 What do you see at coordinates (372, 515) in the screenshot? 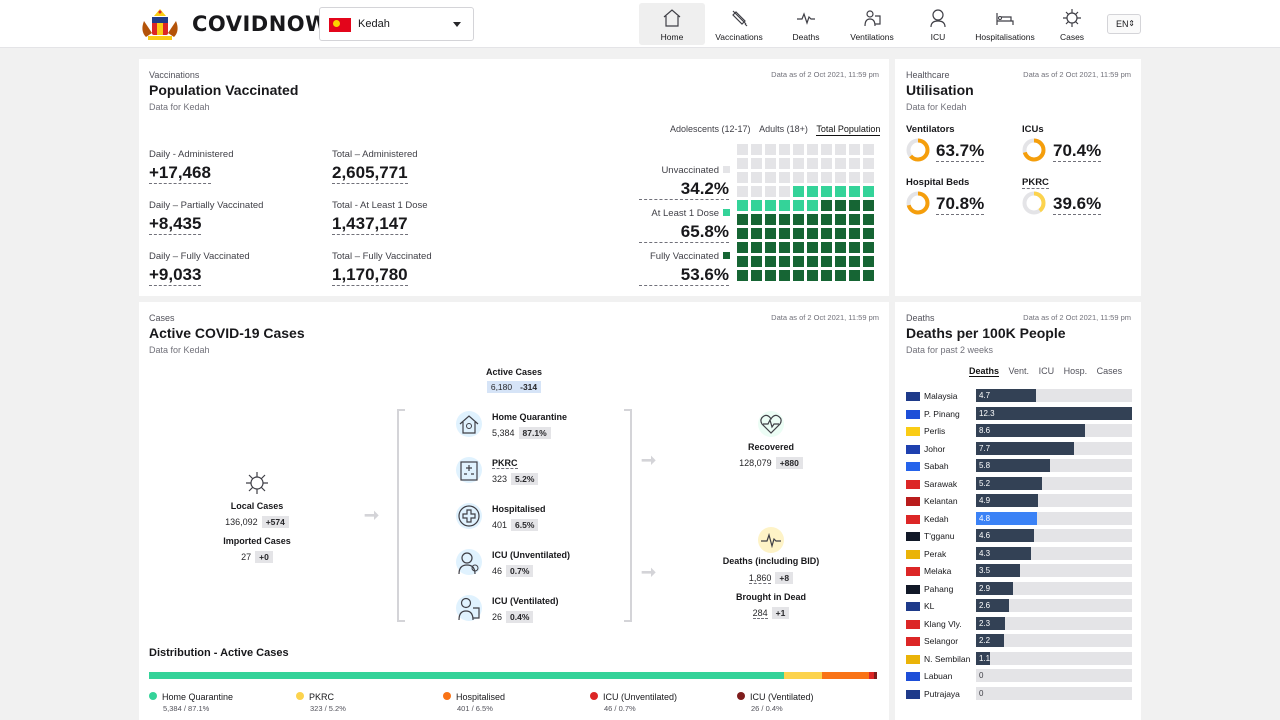
I see `arrow-right-icon: ➞` at bounding box center [372, 515].